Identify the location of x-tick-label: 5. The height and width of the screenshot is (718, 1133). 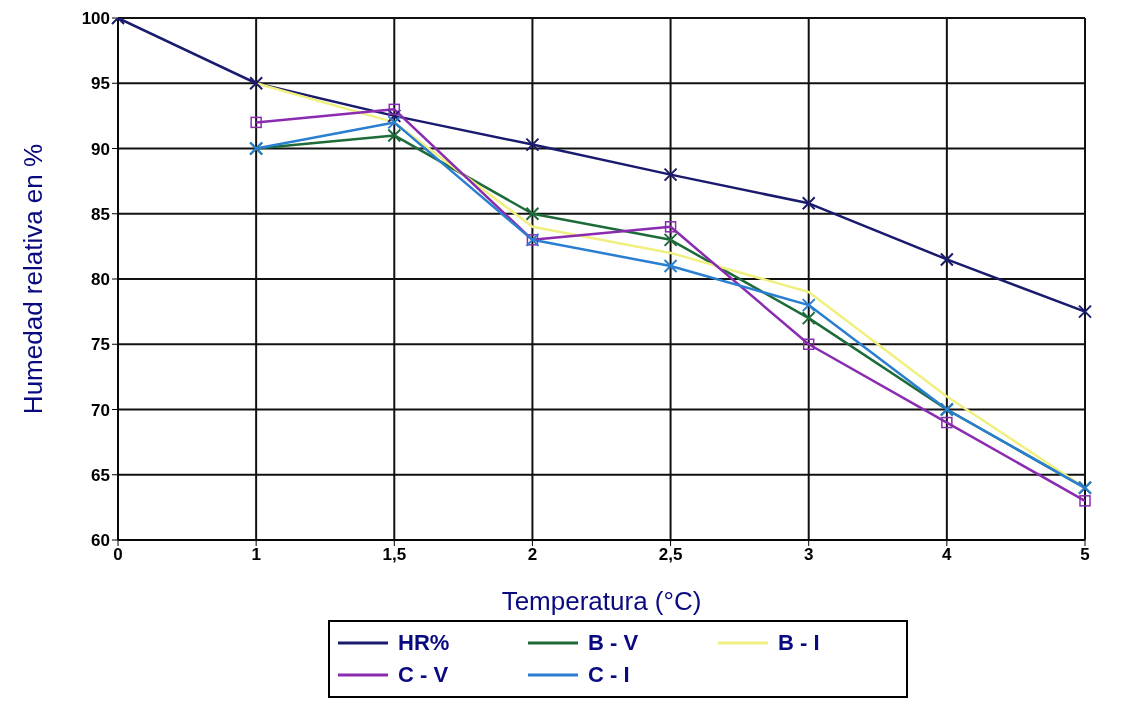
(1085, 555).